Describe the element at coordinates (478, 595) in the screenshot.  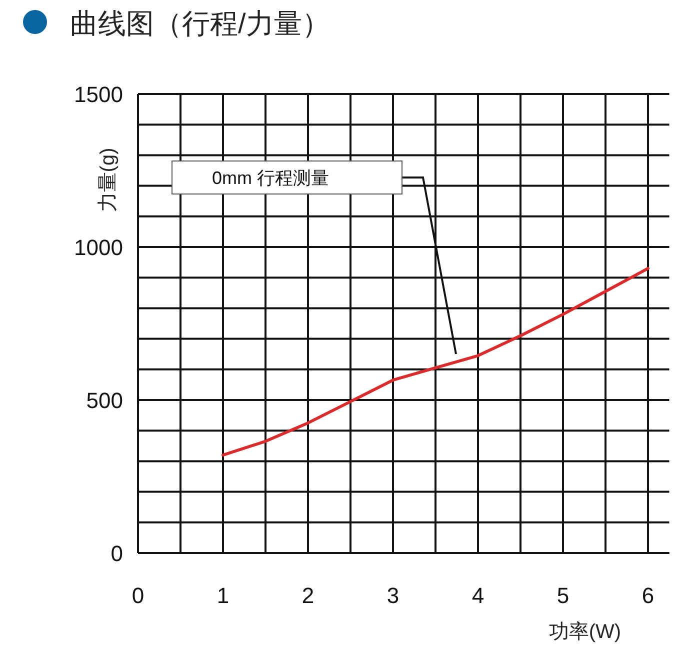
I see `x-tick-label: 4` at that location.